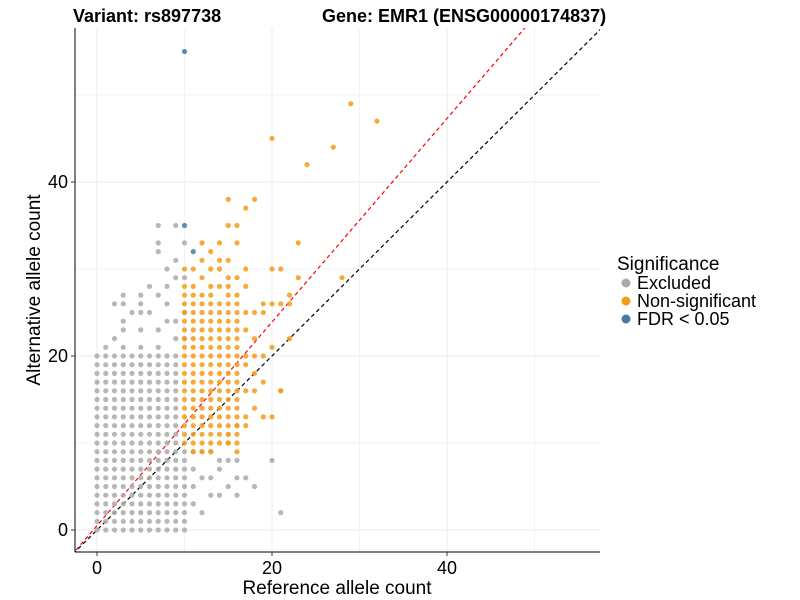 The image size is (800, 600). I want to click on y-tick-label: 40, so click(58, 182).